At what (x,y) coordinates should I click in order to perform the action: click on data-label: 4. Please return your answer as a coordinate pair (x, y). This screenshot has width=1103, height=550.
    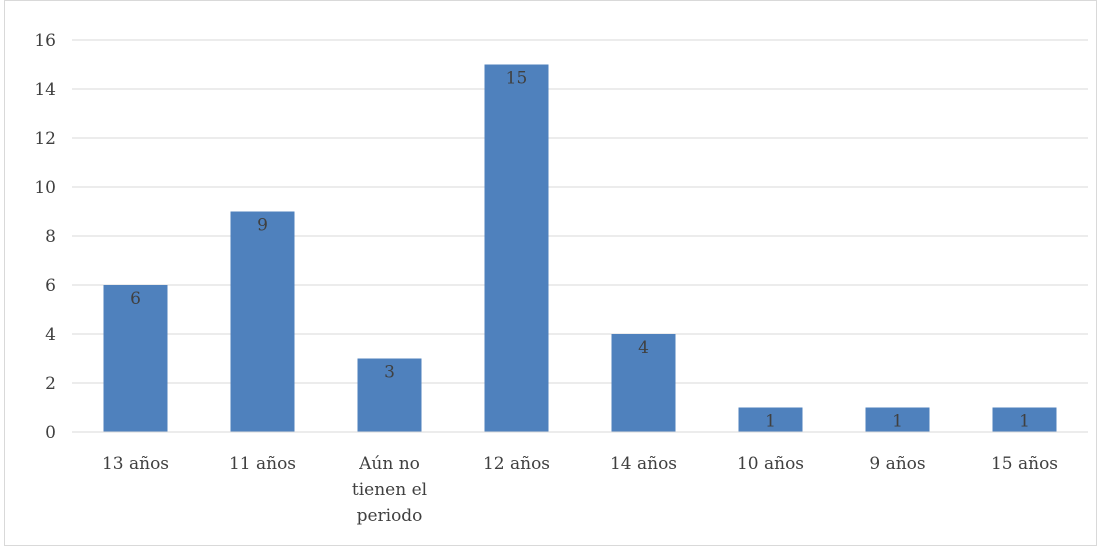
    Looking at the image, I should click on (643, 348).